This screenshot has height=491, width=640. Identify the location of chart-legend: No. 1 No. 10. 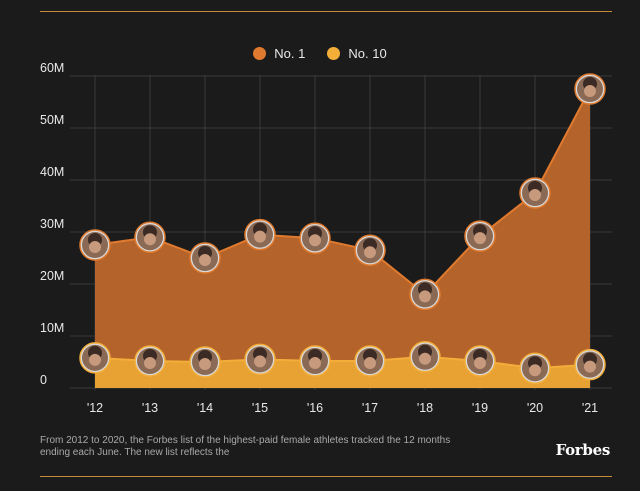
(320, 53).